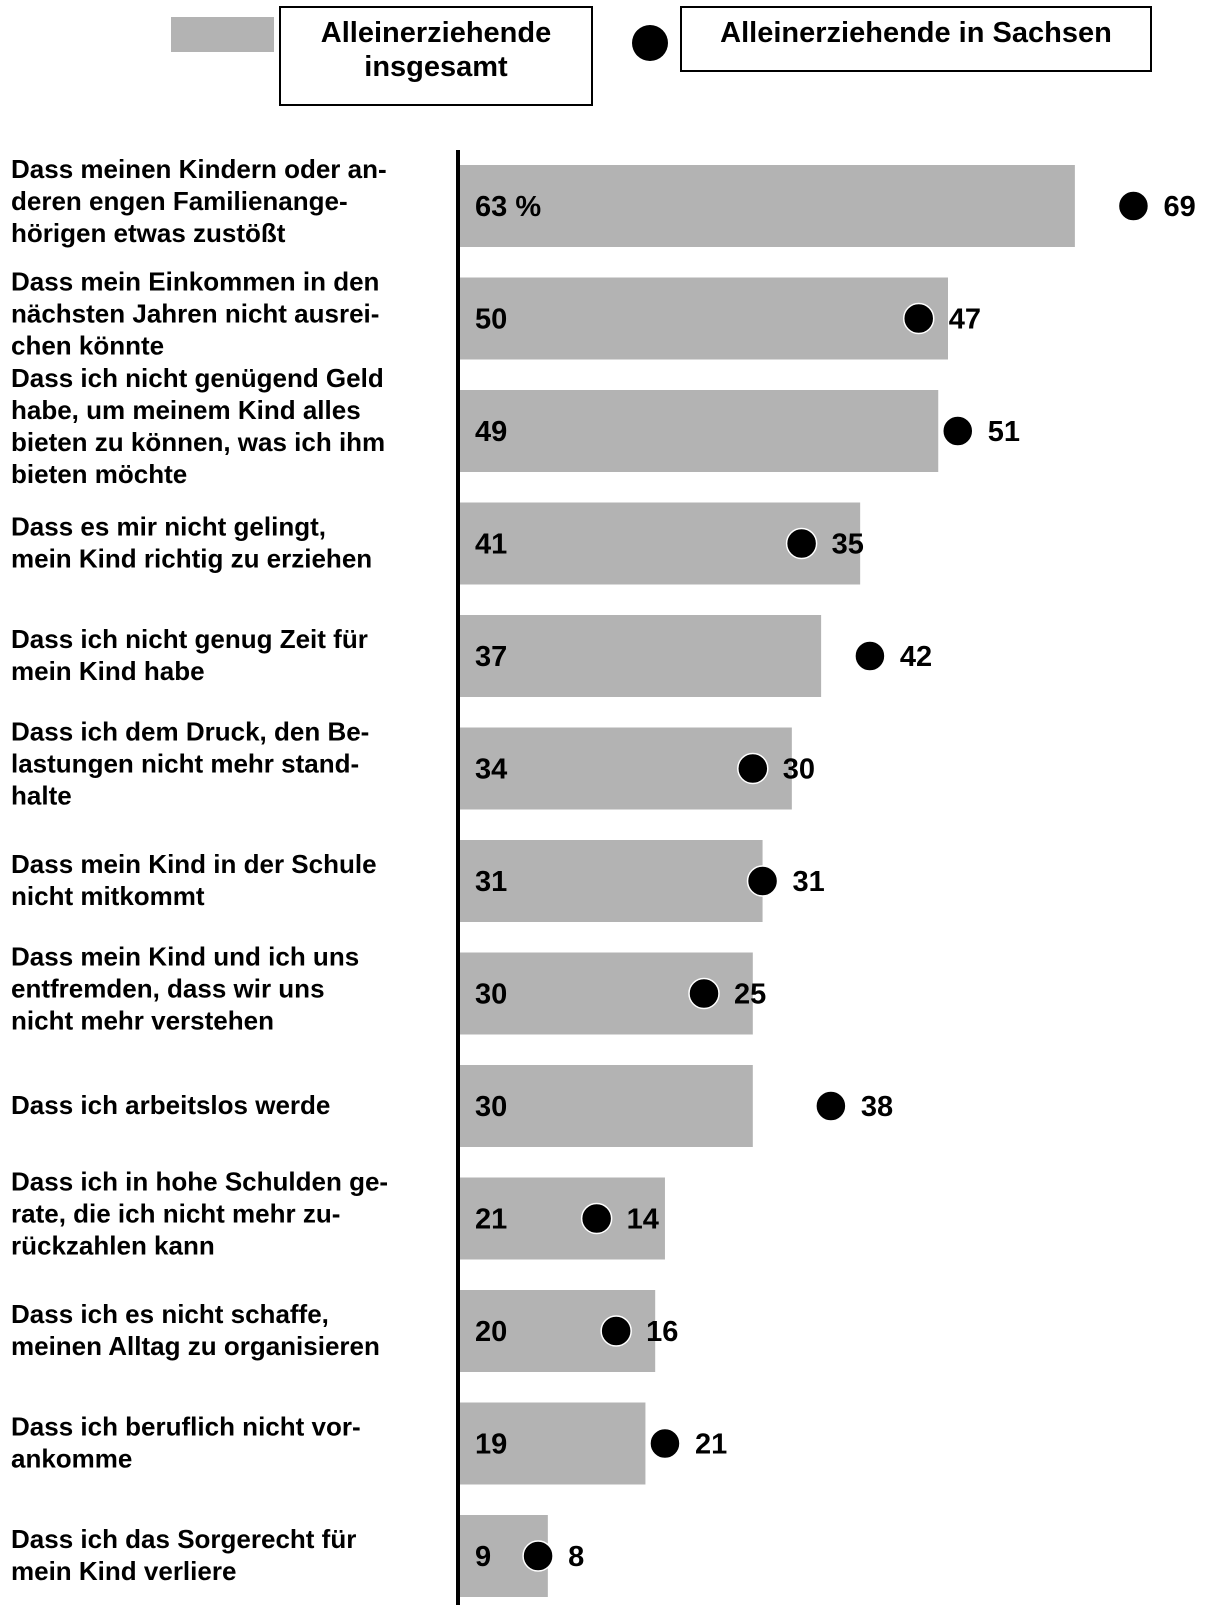 The width and height of the screenshot is (1207, 1605). Describe the element at coordinates (168, 989) in the screenshot. I see `category-label-line: entfremden, dass wir uns` at that location.